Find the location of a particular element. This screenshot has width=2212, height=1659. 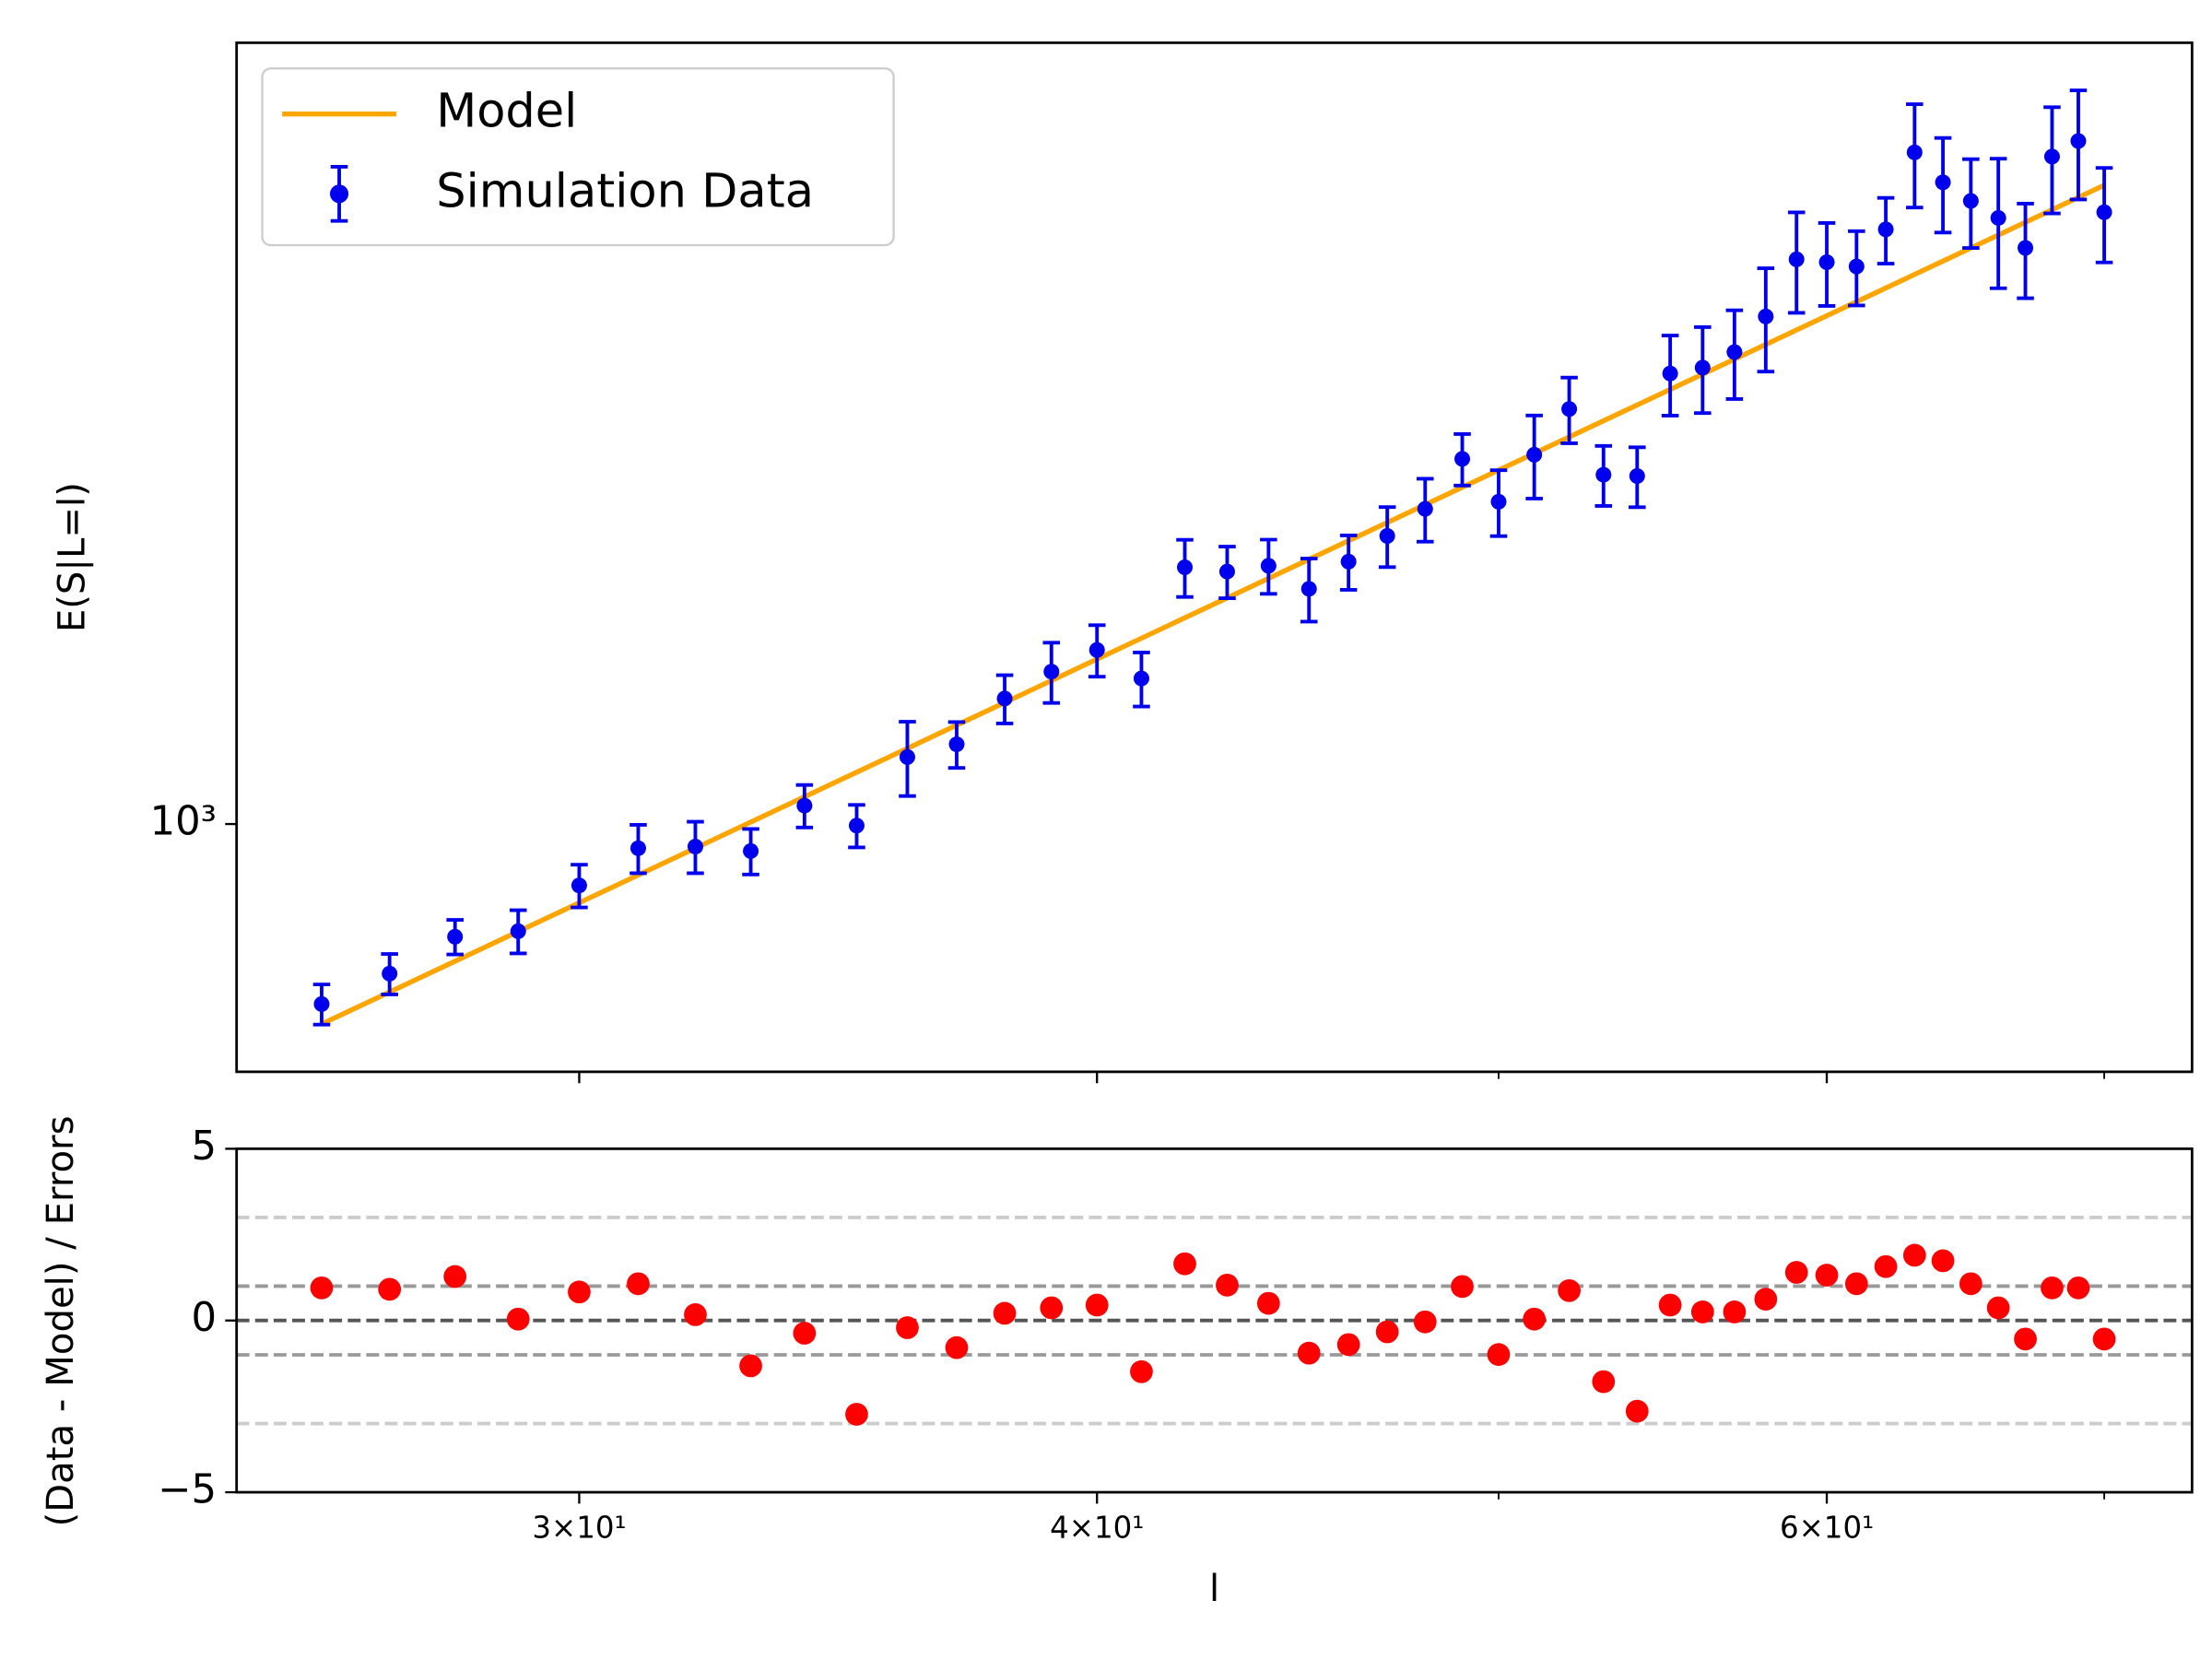

y-tick-label: −5 is located at coordinates (187, 1490).